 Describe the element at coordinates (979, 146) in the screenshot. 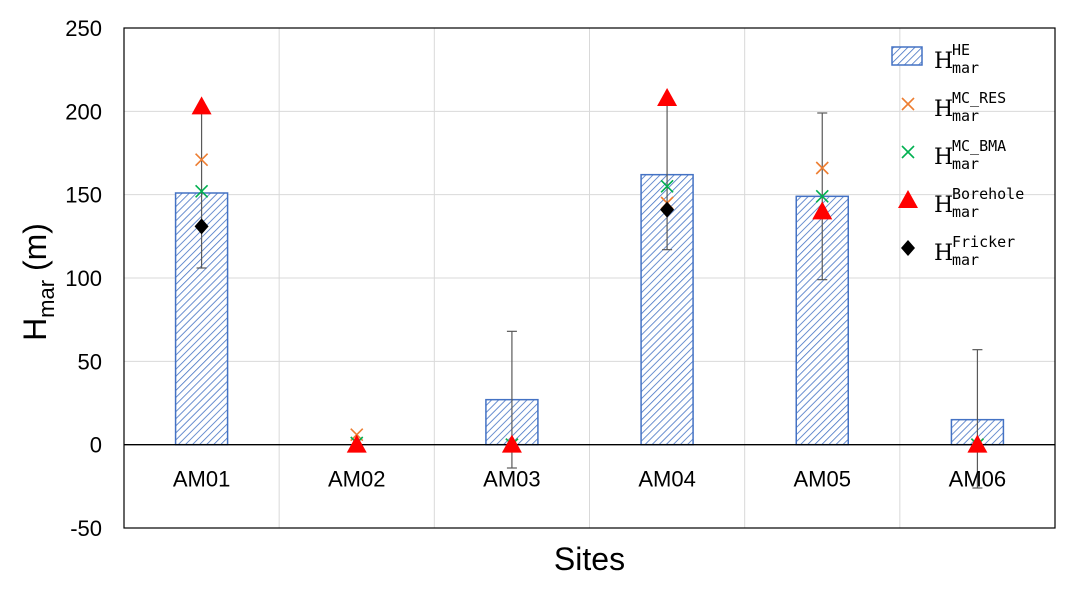

I see `legend-label-sup: MC_BMA` at that location.